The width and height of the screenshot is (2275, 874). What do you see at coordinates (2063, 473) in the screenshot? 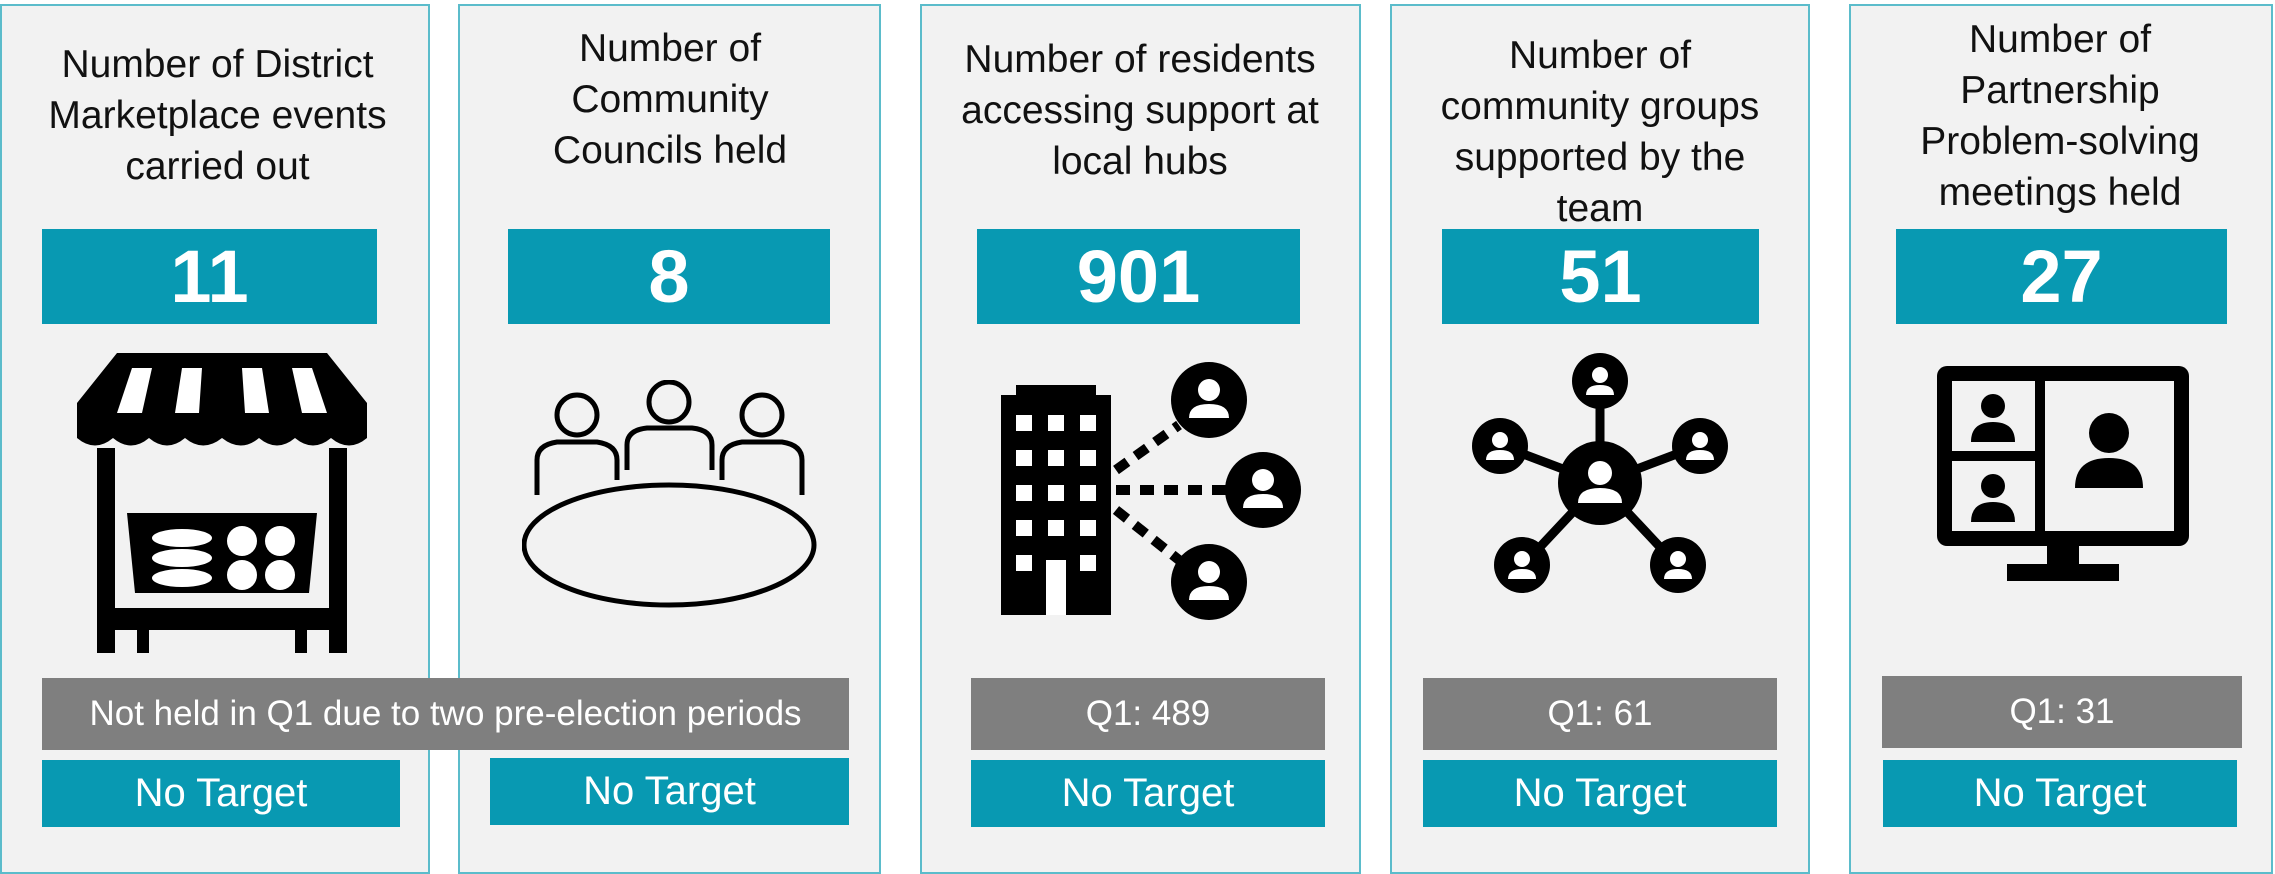
I see `video-meeting-icon` at bounding box center [2063, 473].